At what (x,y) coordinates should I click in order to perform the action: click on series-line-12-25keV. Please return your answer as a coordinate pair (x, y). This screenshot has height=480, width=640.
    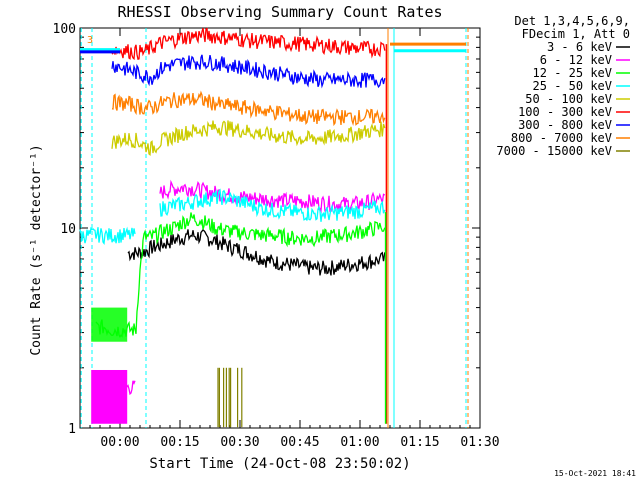
    Looking at the image, I should click on (240, 275).